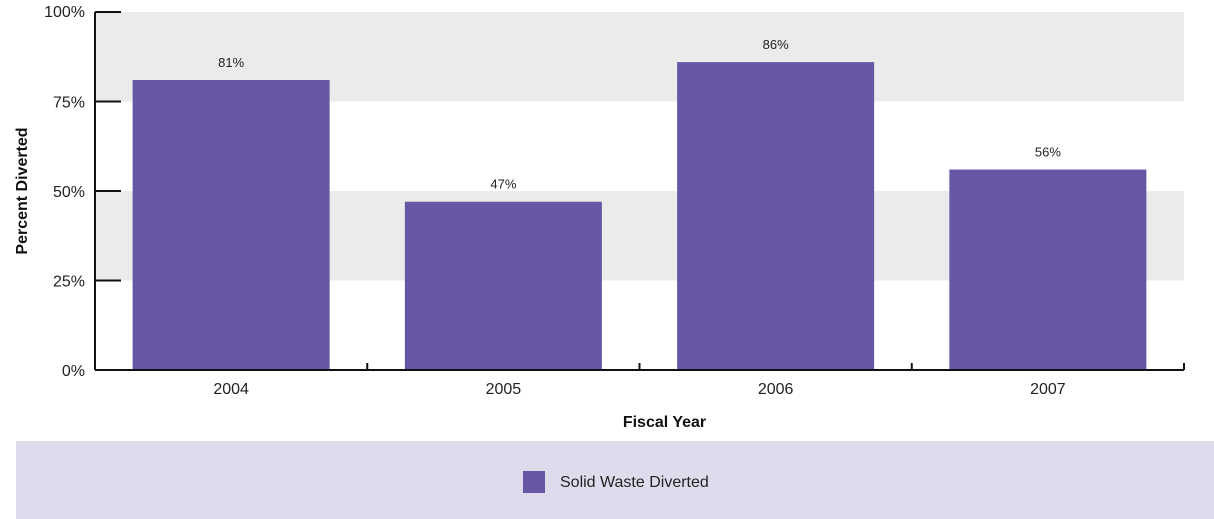 The image size is (1214, 519). What do you see at coordinates (64, 12) in the screenshot?
I see `y-tick-label-100: 100%` at bounding box center [64, 12].